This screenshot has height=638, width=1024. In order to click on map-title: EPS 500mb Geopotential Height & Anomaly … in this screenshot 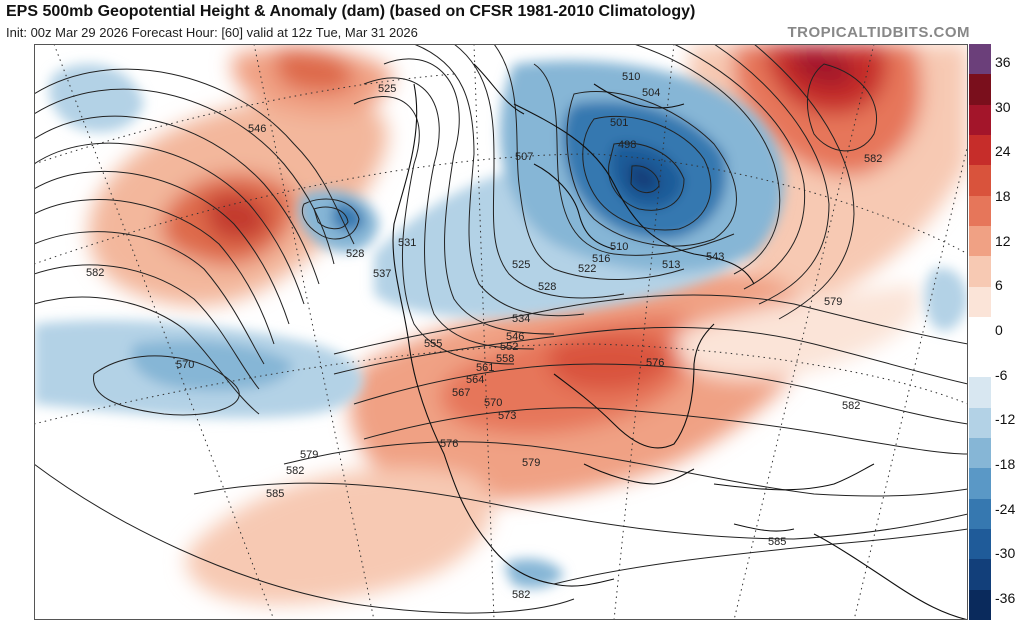, I will do `click(351, 11)`.